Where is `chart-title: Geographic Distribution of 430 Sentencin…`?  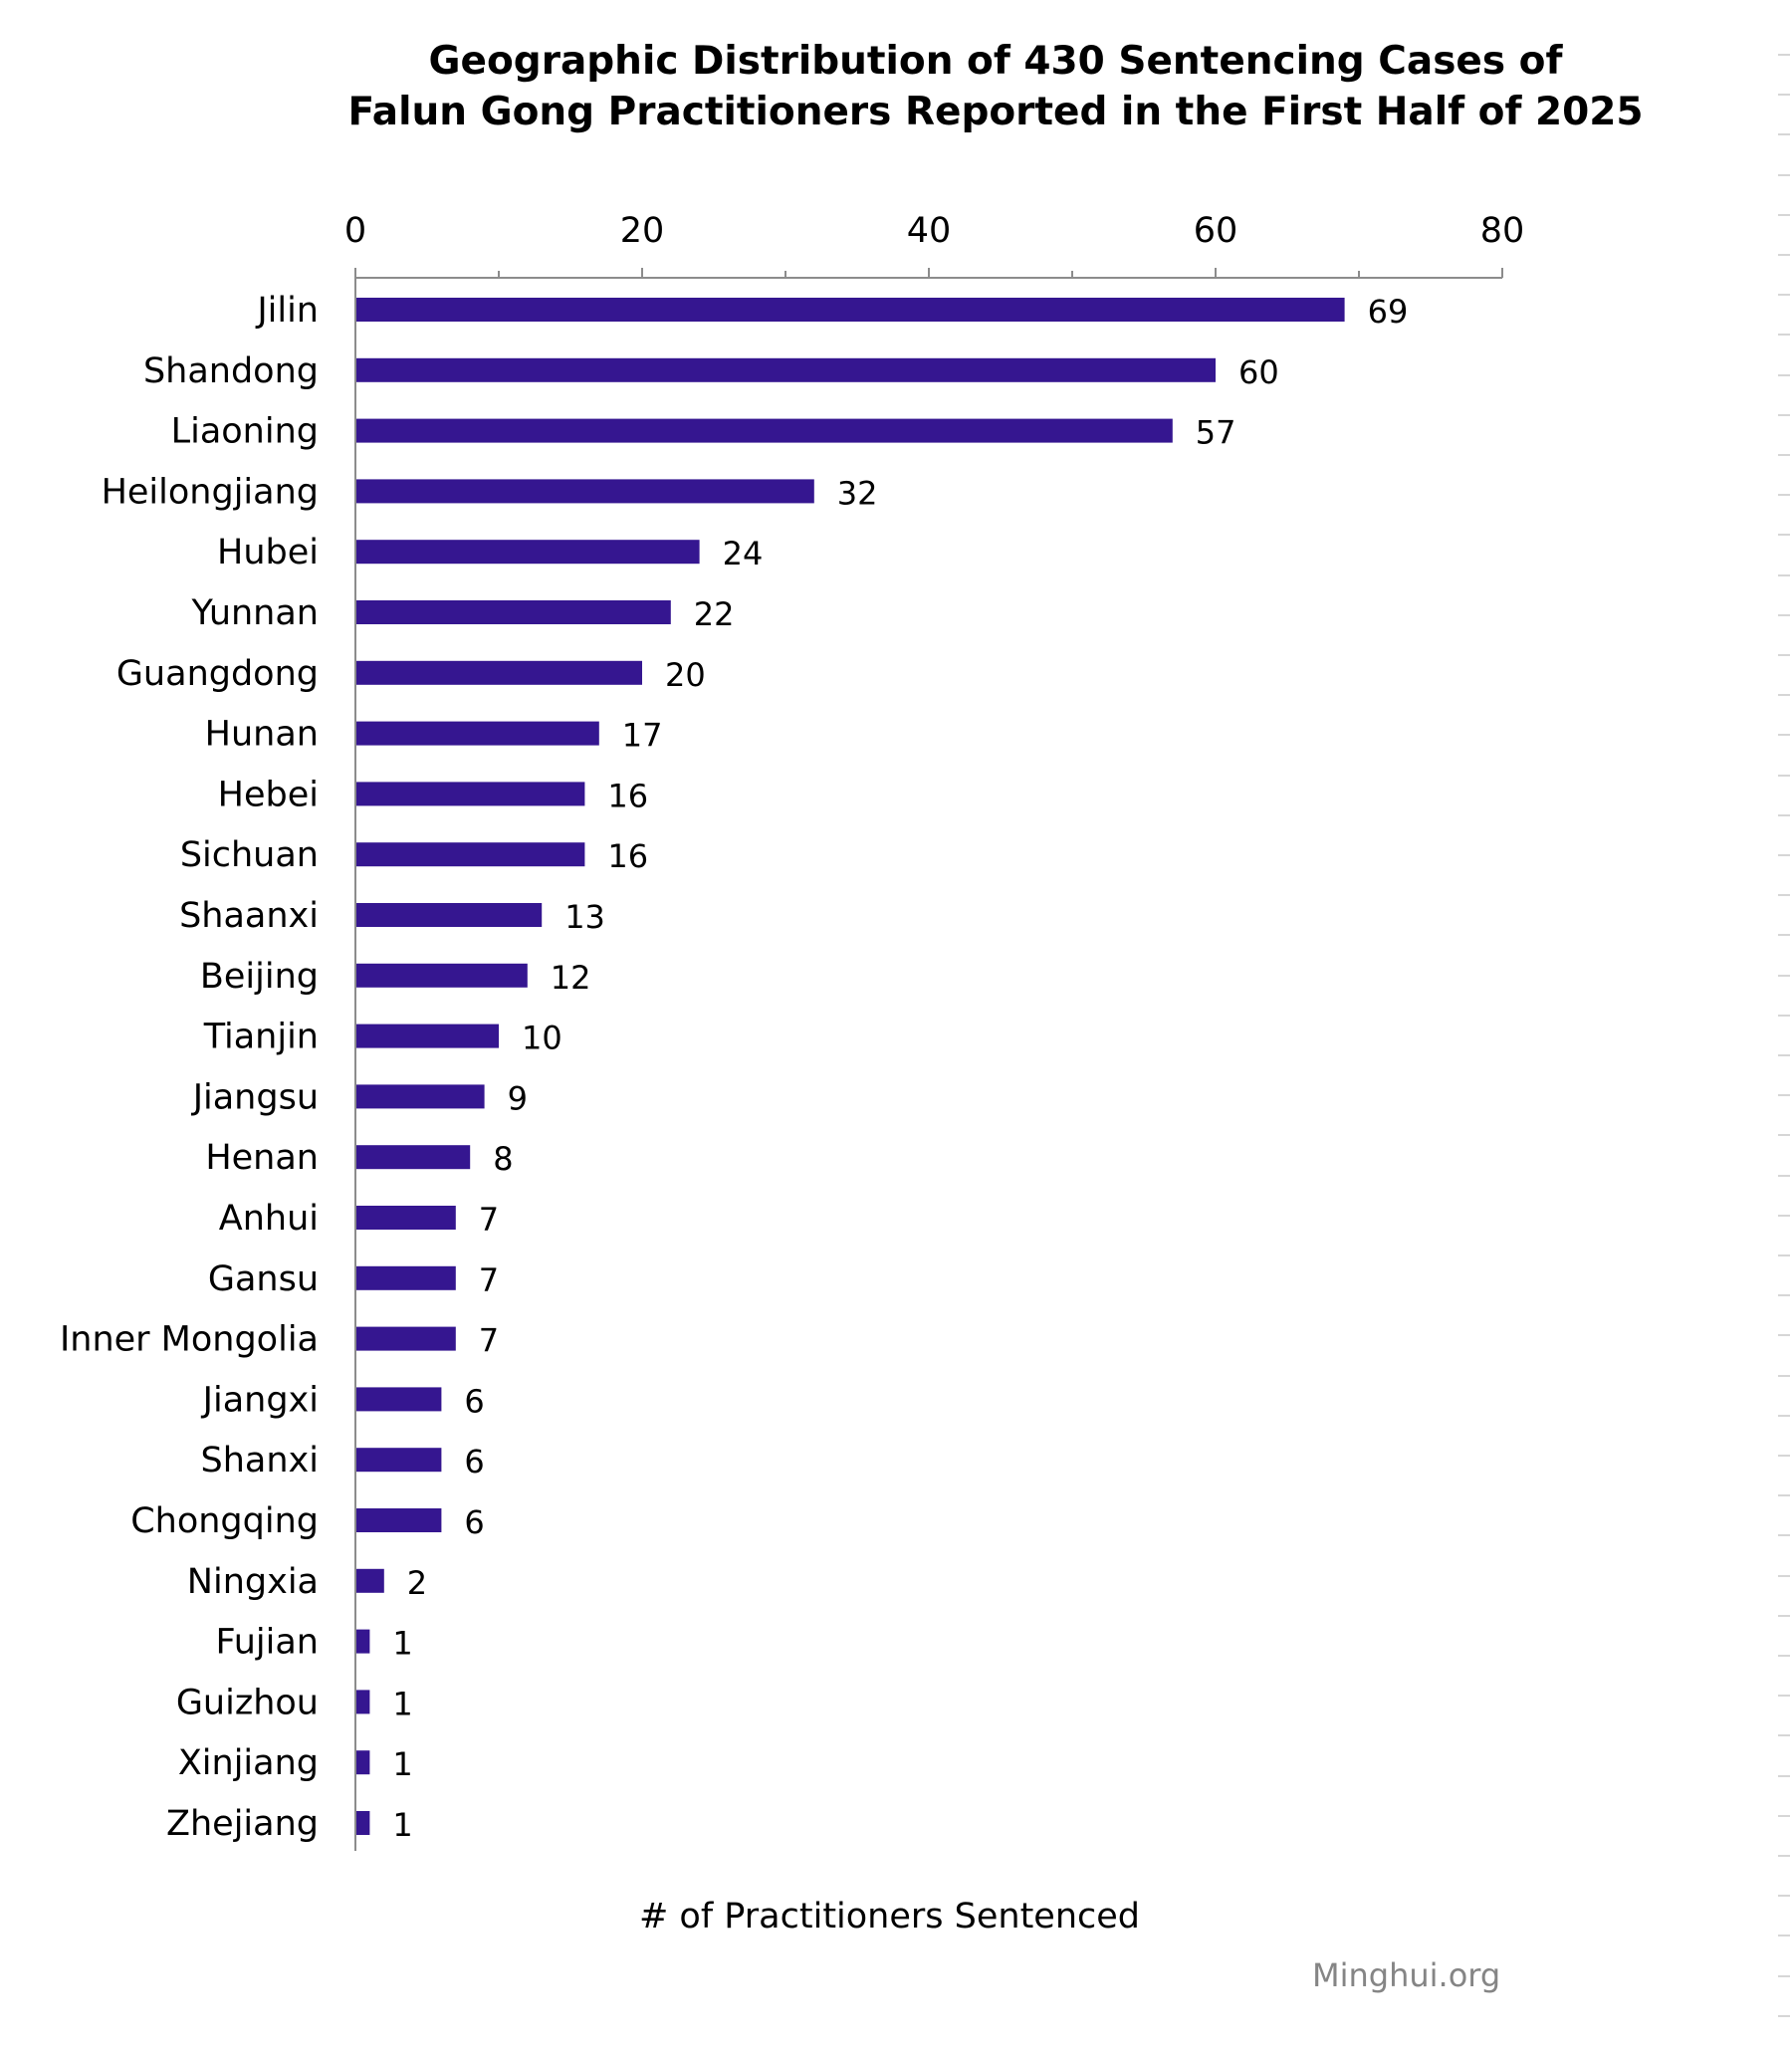 chart-title: Geographic Distribution of 430 Sentencin… is located at coordinates (896, 86).